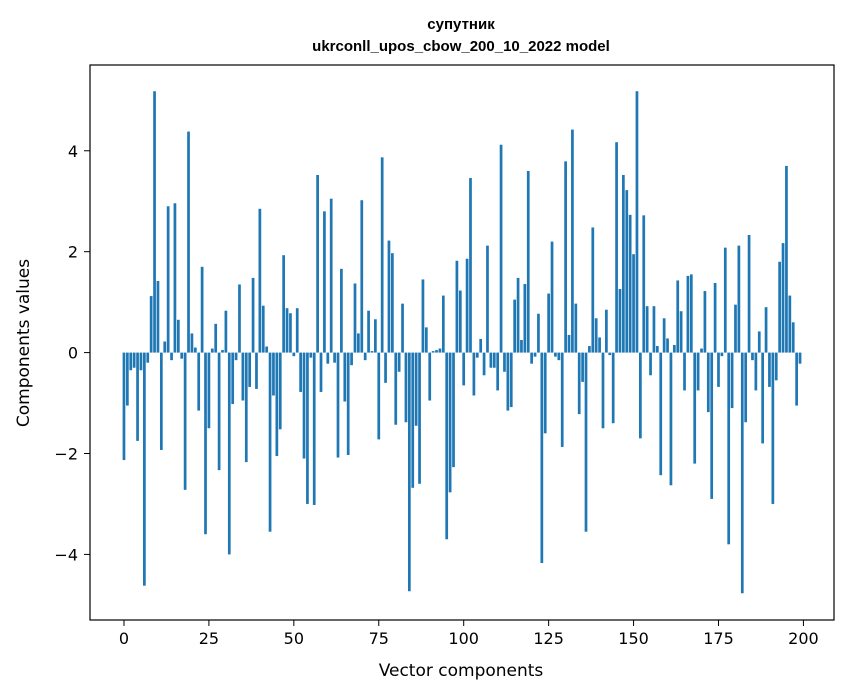 The height and width of the screenshot is (696, 847). I want to click on x-tick-label: 150, so click(633, 638).